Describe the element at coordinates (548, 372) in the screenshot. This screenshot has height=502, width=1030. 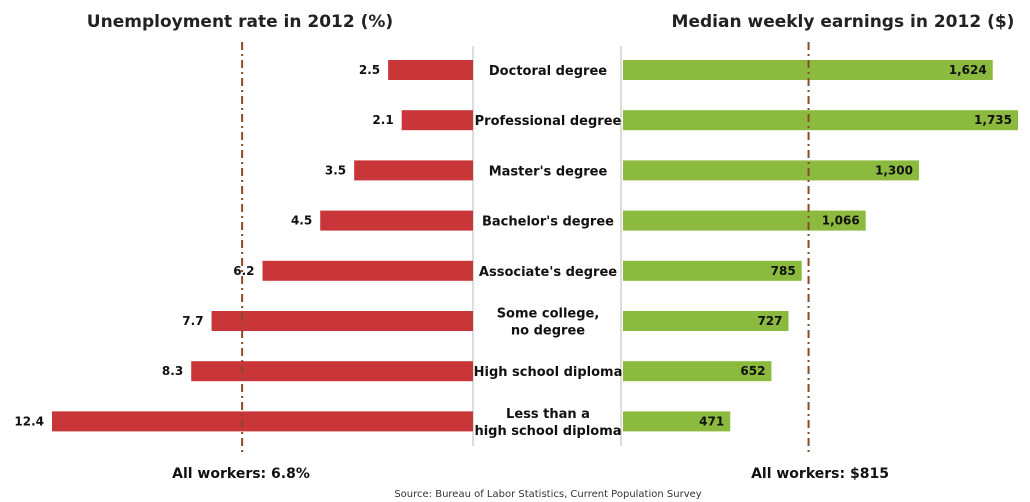
I see `category-label: High school diploma` at that location.